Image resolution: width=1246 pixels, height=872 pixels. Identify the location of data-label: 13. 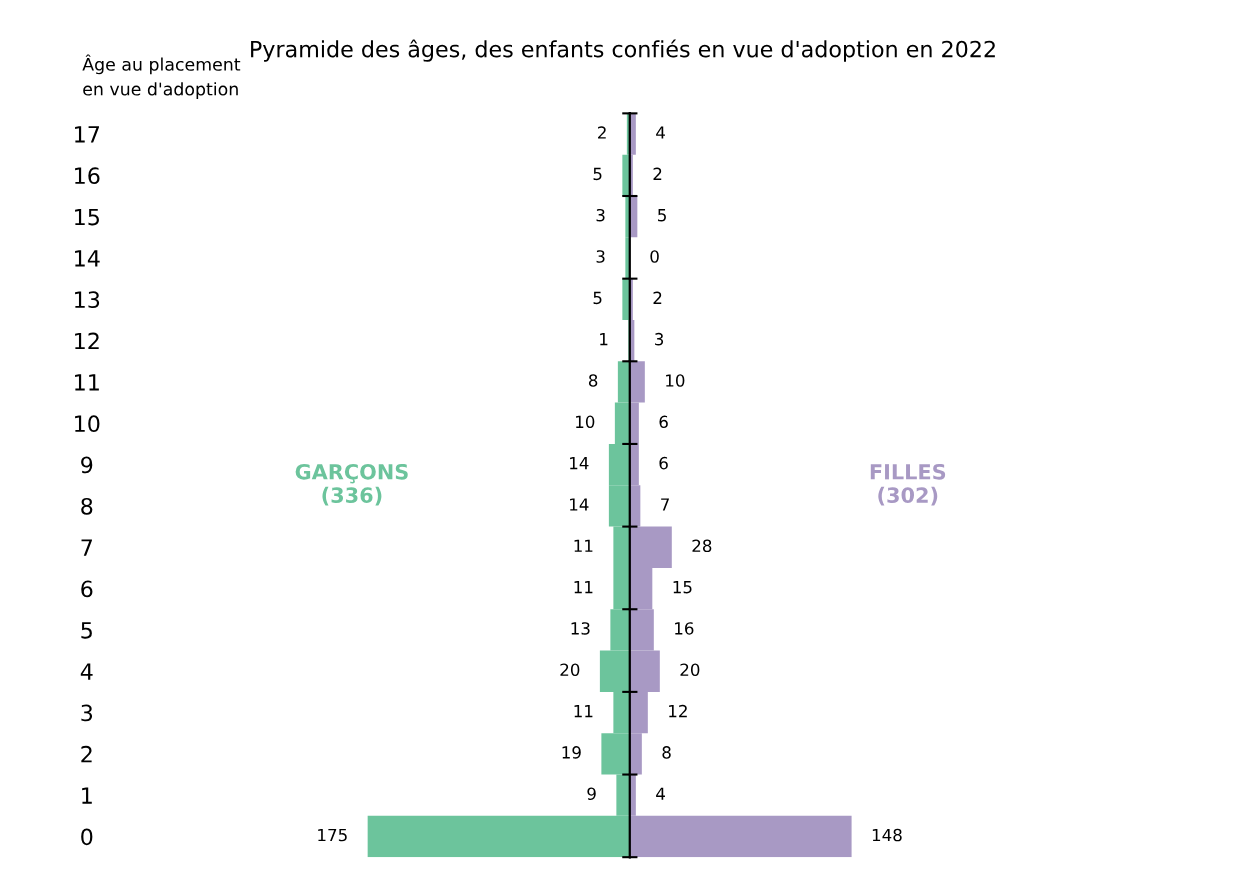
(580, 628).